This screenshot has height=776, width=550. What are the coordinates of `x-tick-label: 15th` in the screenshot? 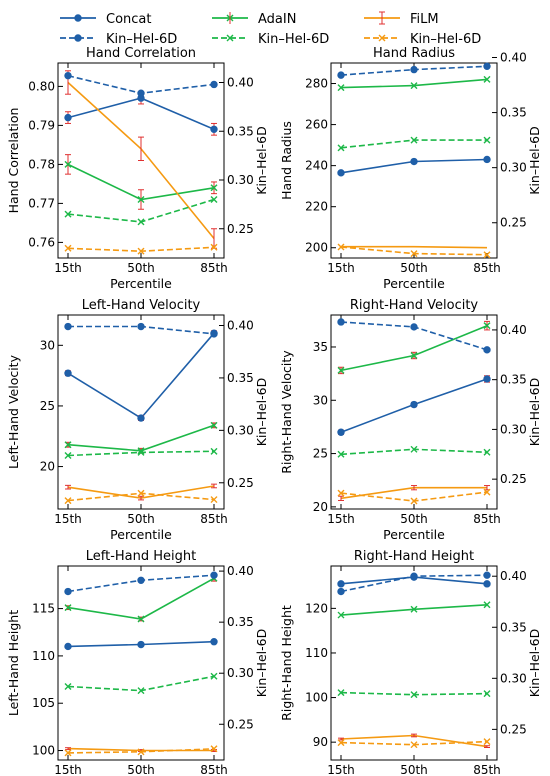 It's located at (341, 268).